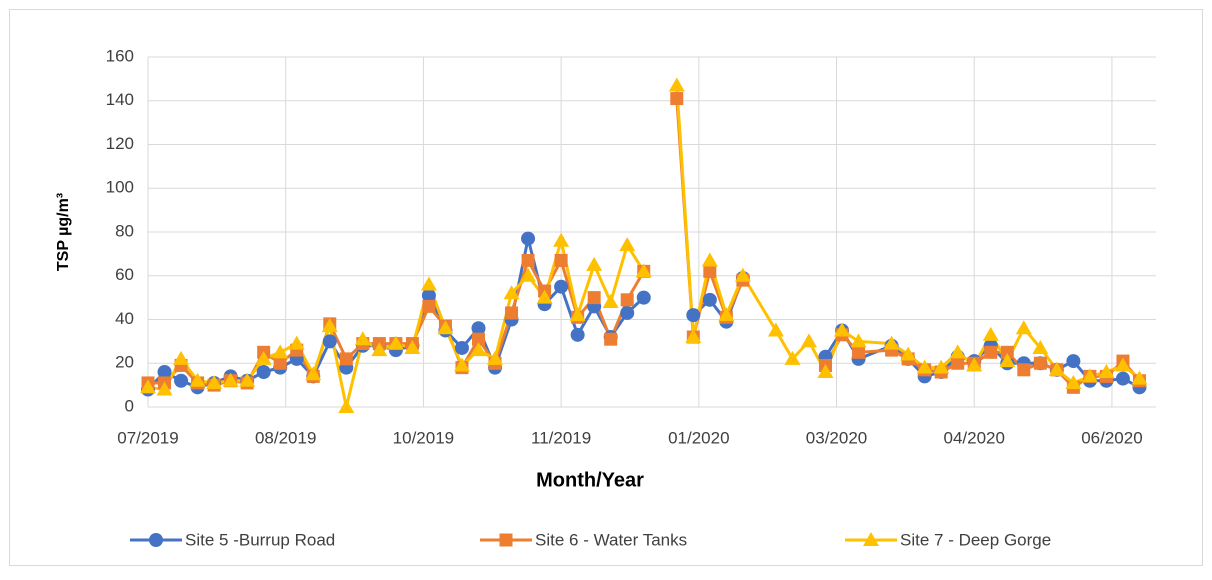 The height and width of the screenshot is (580, 1212). Describe the element at coordinates (120, 187) in the screenshot. I see `y-tick-label: 100` at that location.